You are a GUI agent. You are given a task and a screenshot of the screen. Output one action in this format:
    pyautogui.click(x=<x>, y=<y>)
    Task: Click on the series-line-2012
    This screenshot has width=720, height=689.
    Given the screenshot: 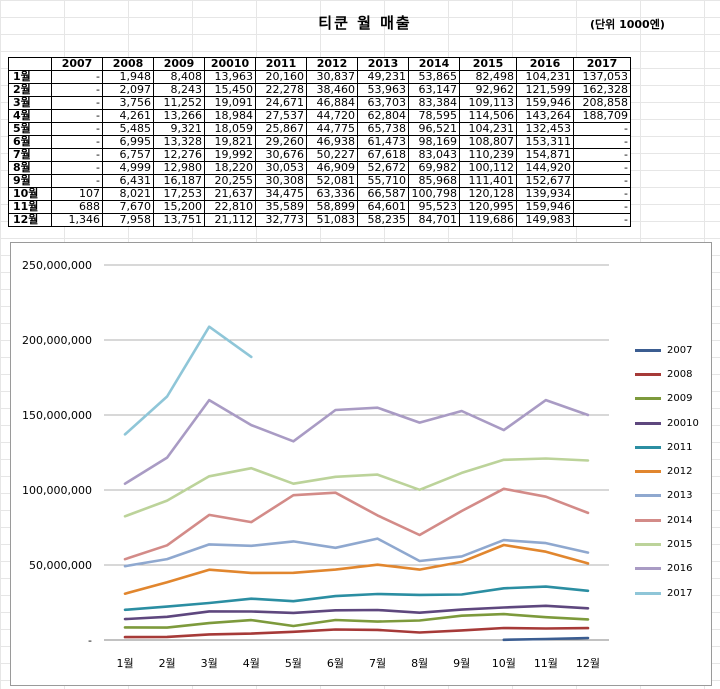 What is the action you would take?
    pyautogui.click(x=356, y=569)
    